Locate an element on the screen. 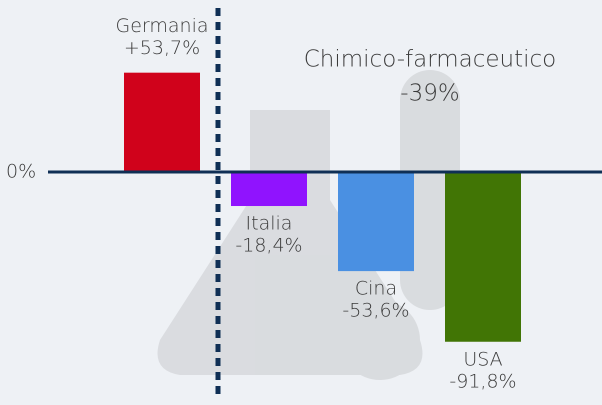 This screenshot has height=405, width=602. chart-subtitle: -39% is located at coordinates (429, 94).